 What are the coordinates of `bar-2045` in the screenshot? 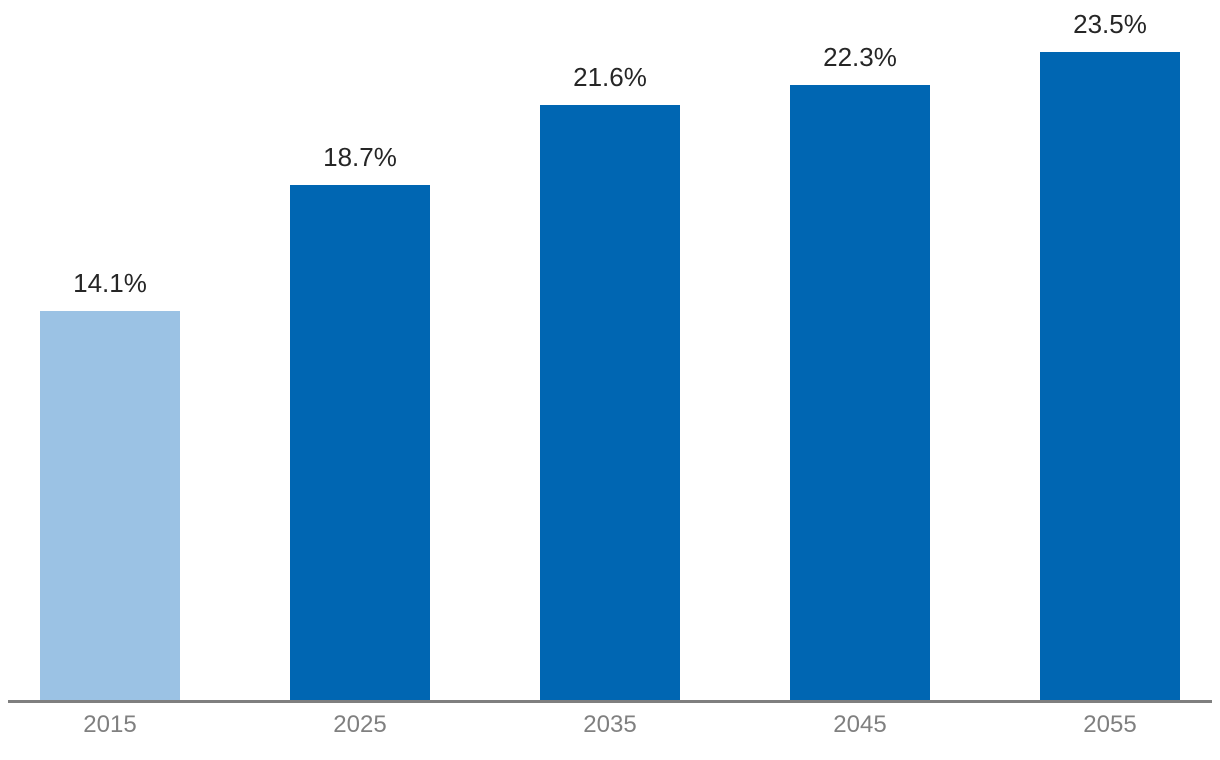 It's located at (860, 392).